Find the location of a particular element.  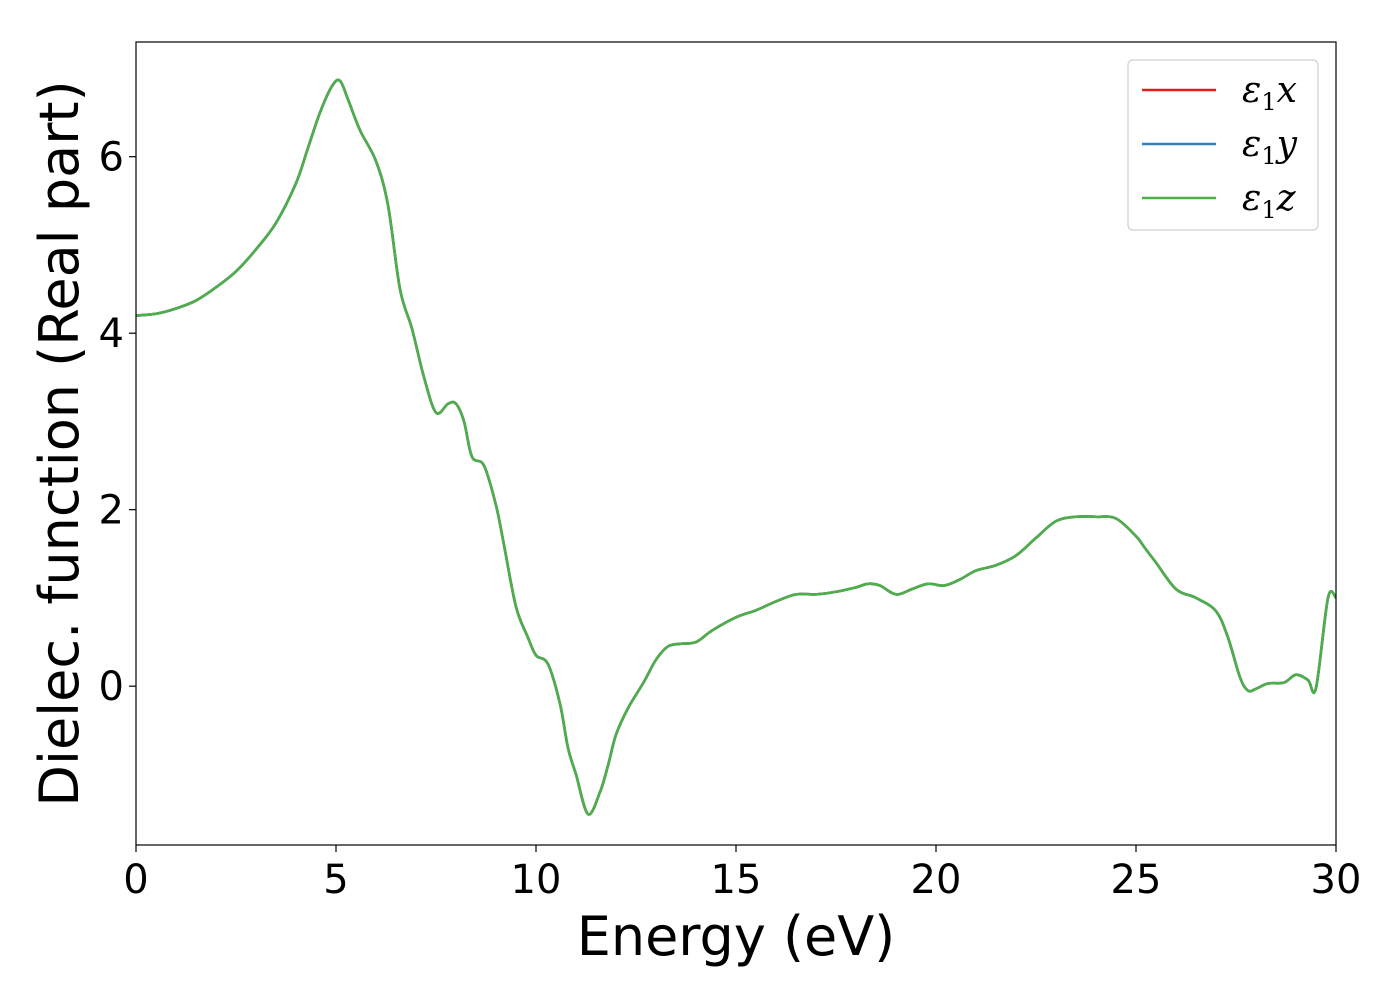

y-tick-label: 2 is located at coordinates (111, 511).